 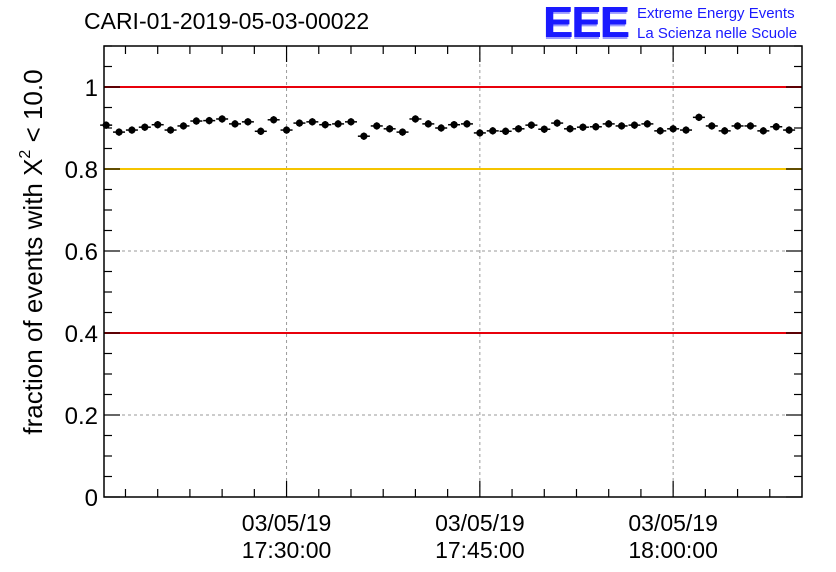 I want to click on x-tick-time-label: 18:00:00, so click(x=673, y=550).